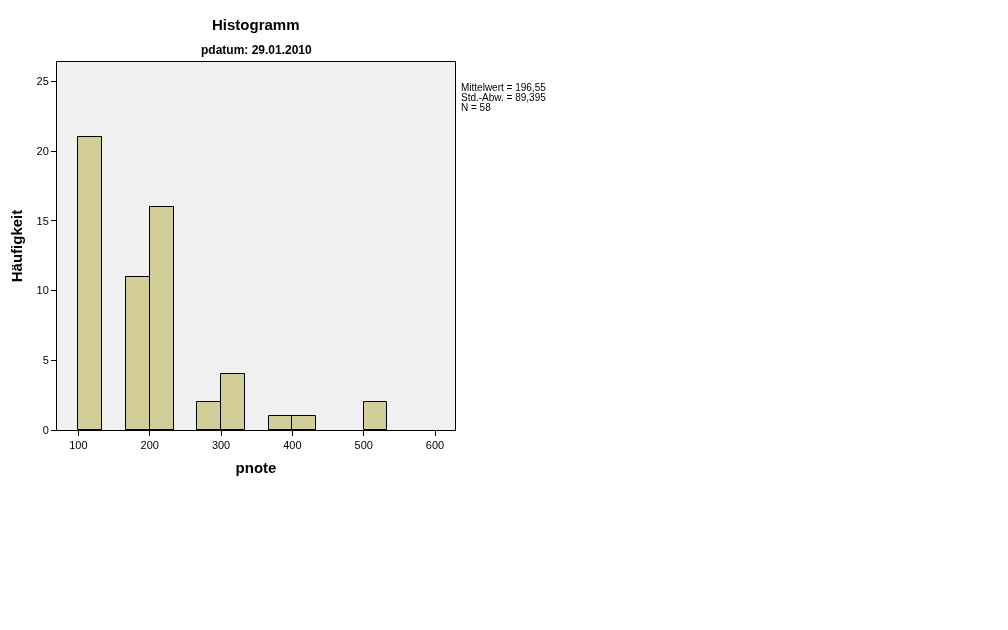  Describe the element at coordinates (504, 97) in the screenshot. I see `text: Std.-Abw. = 89,395` at that location.